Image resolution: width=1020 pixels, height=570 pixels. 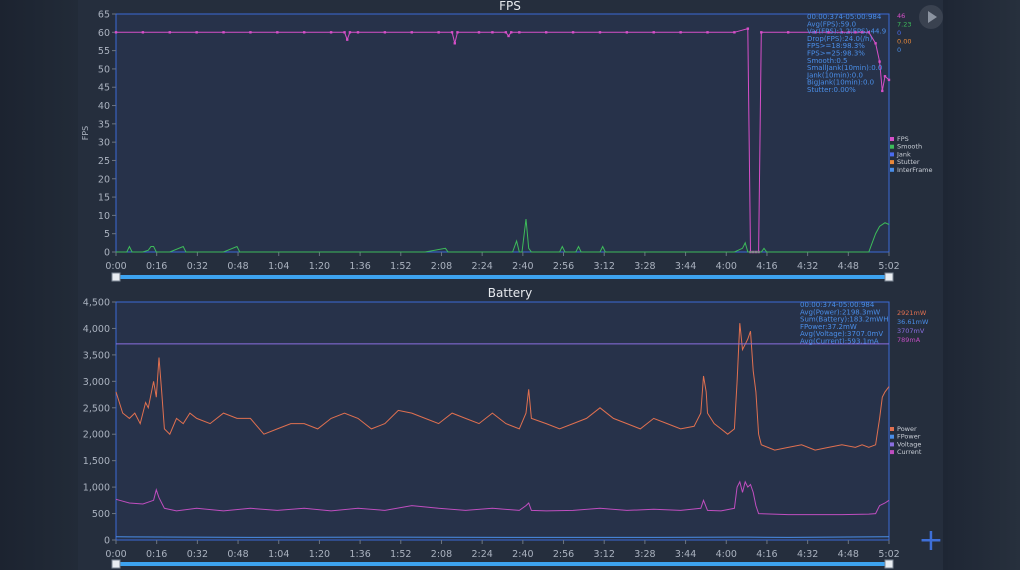 What do you see at coordinates (888, 266) in the screenshot?
I see `x-tick-label: 5:02` at bounding box center [888, 266].